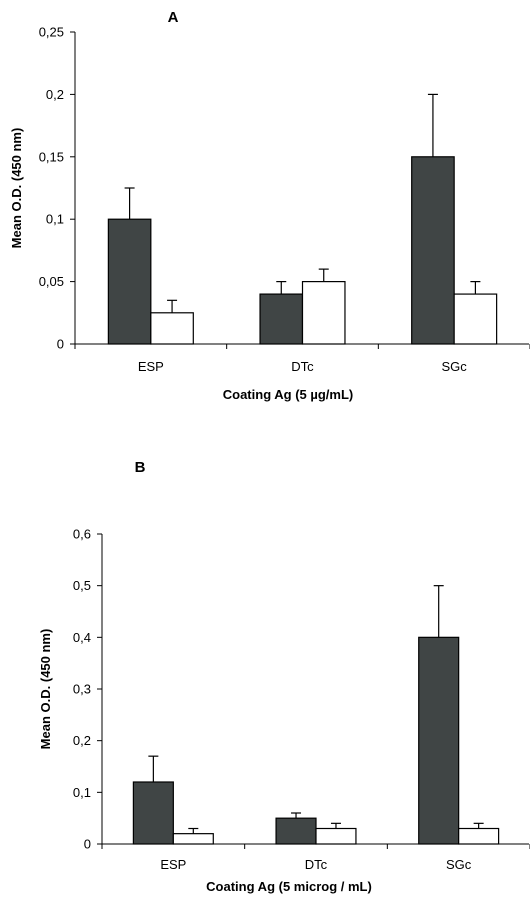 Image resolution: width=530 pixels, height=908 pixels. What do you see at coordinates (140, 467) in the screenshot?
I see `panel-label-b: B` at bounding box center [140, 467].